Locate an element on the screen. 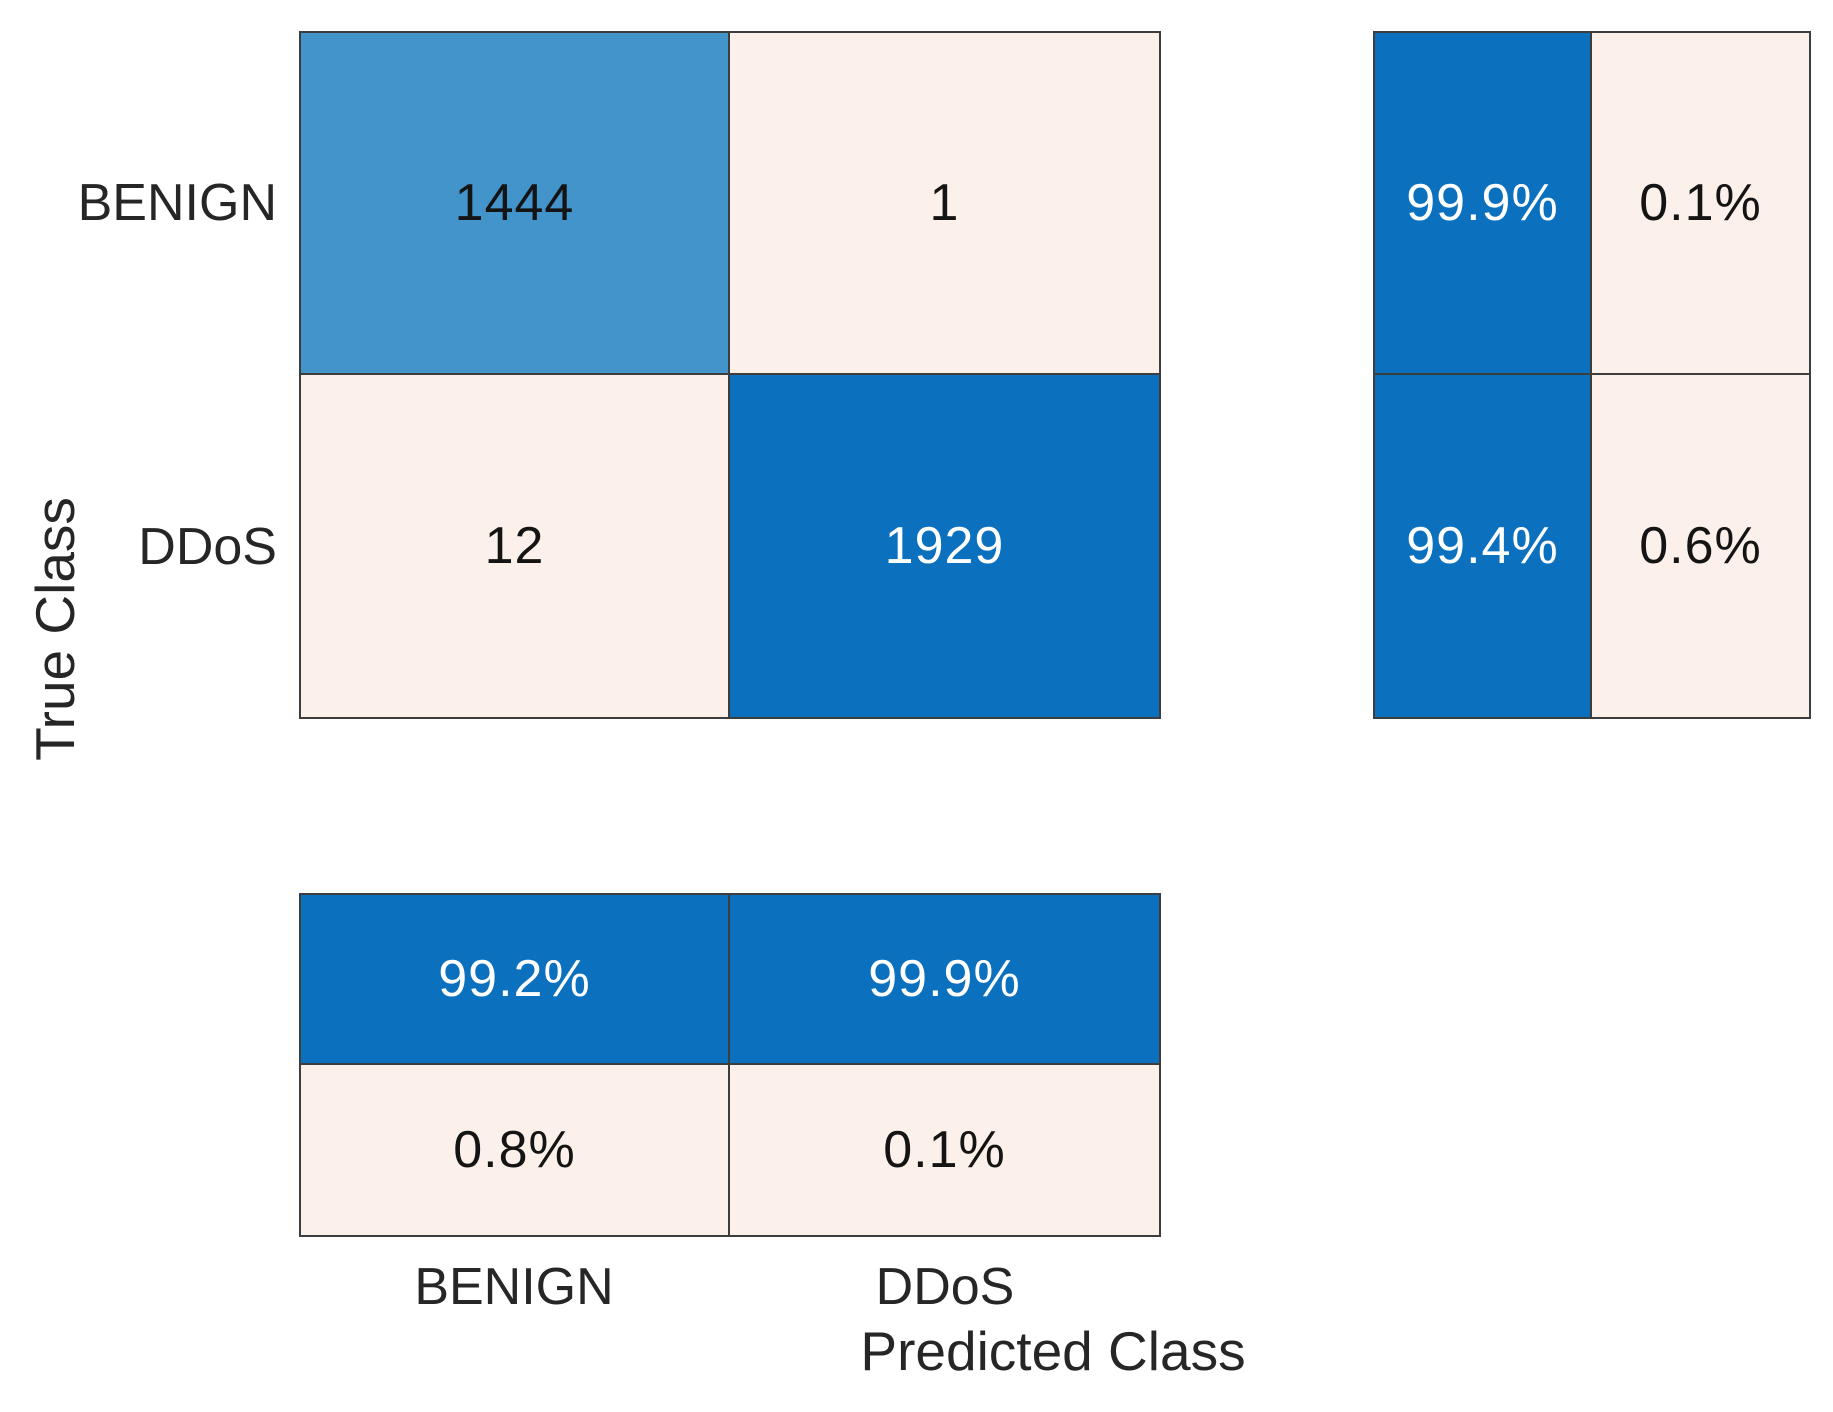 This screenshot has height=1412, width=1833. row-summary-ddos-incorrect: 0.6% is located at coordinates (1700, 546).